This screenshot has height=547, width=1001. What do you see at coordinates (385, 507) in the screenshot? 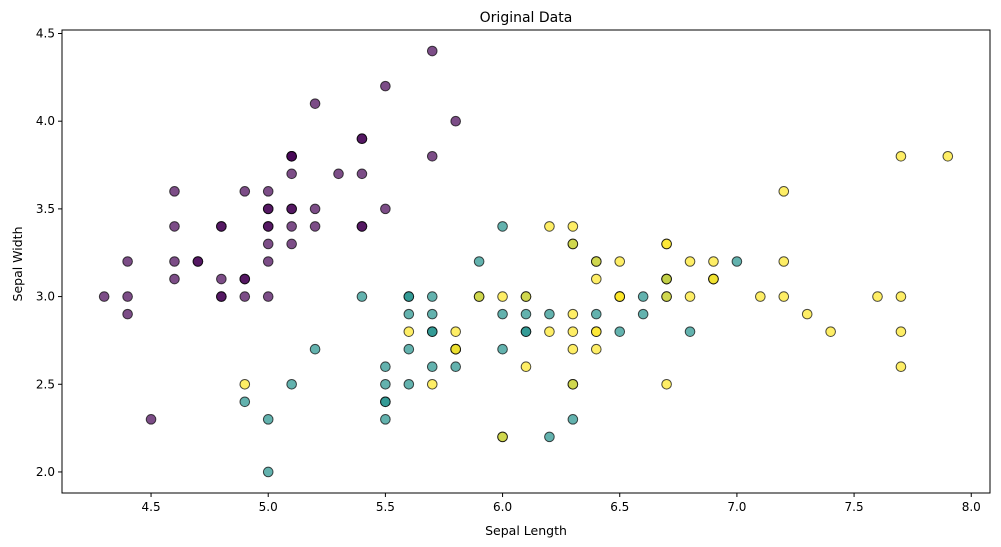
I see `x-tick-label: 5.5` at bounding box center [385, 507].